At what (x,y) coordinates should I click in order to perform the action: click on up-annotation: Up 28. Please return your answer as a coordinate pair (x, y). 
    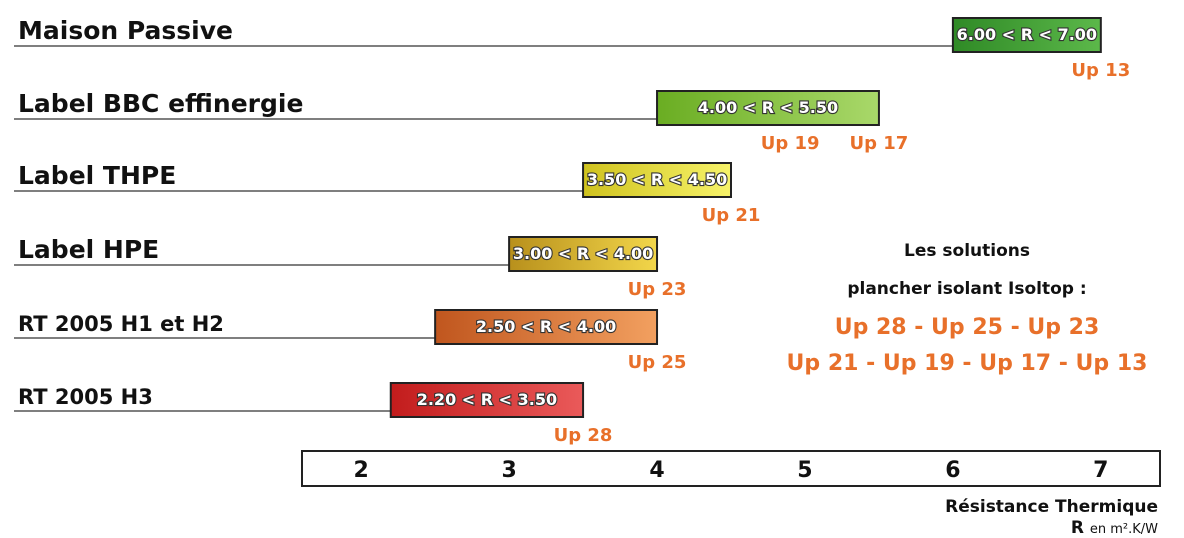
    Looking at the image, I should click on (583, 435).